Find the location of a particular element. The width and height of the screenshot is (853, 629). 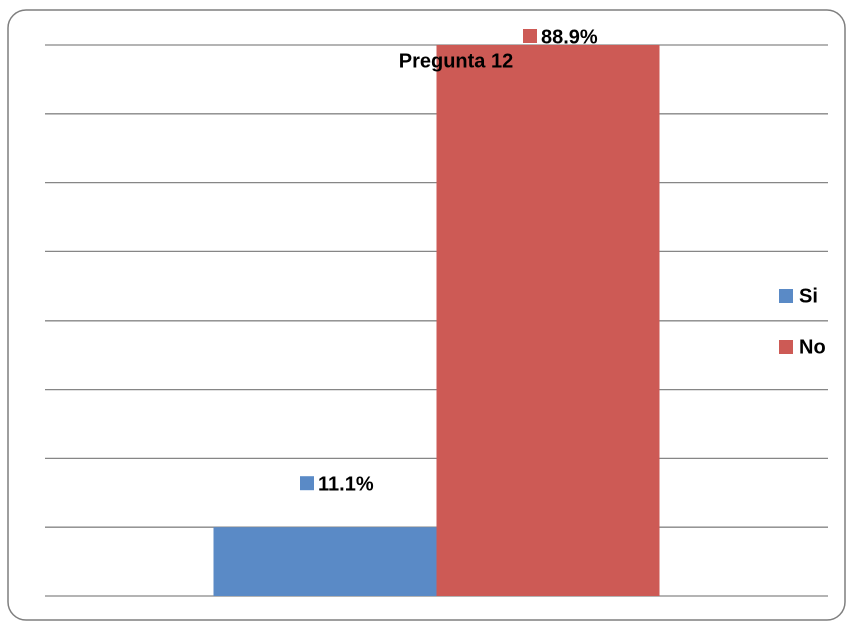

legend-label: Si is located at coordinates (808, 296).